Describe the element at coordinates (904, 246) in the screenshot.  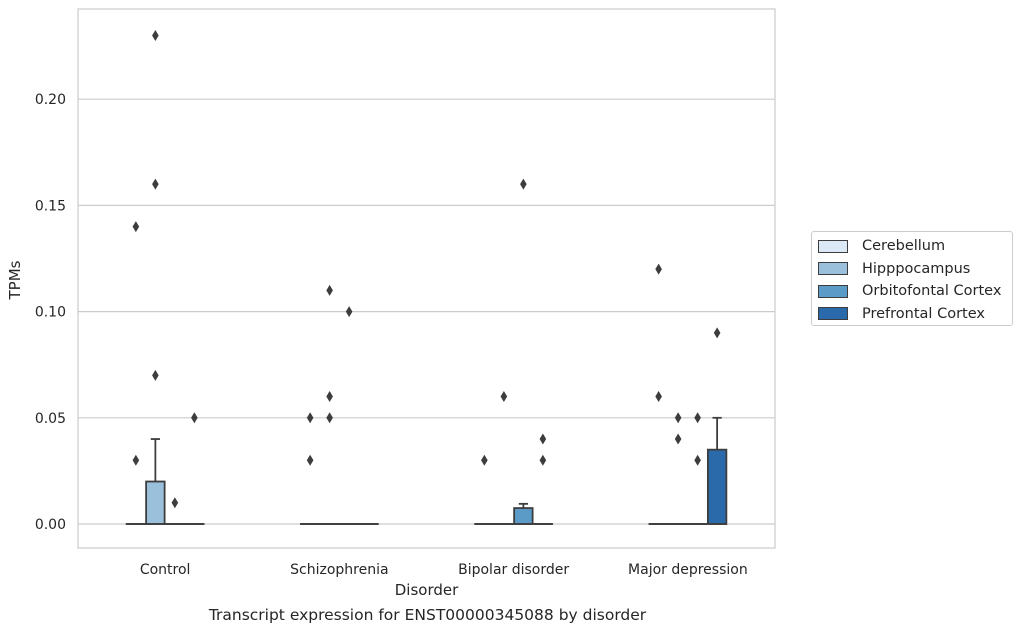
I see `legend-label: Cerebellum` at that location.